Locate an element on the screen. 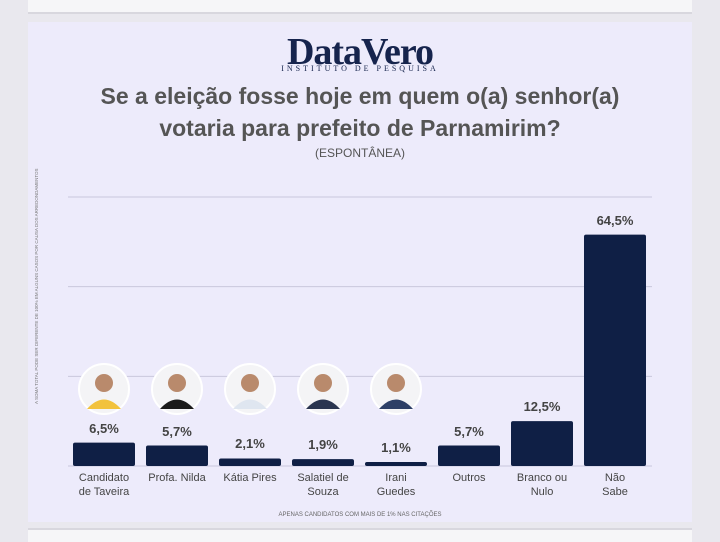 This screenshot has width=720, height=542. value-label: 1,9% is located at coordinates (323, 445).